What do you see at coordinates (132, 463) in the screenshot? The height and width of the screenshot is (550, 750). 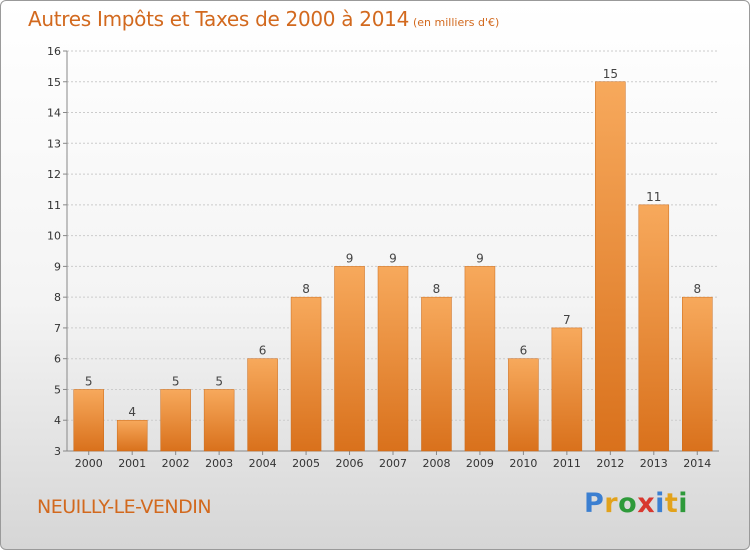 I see `x-tick-label-2001: 2001` at bounding box center [132, 463].